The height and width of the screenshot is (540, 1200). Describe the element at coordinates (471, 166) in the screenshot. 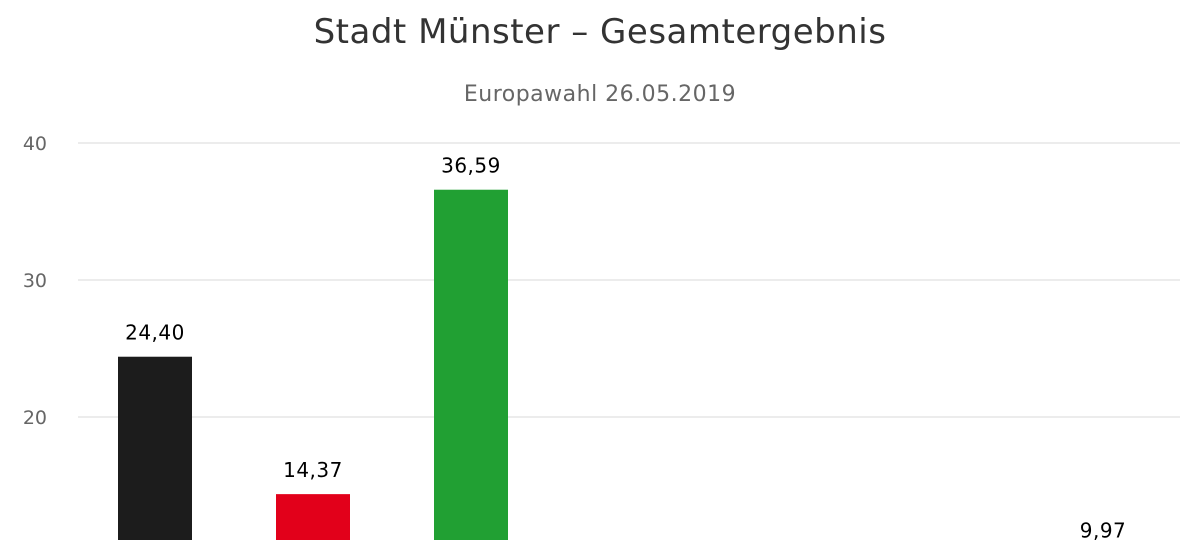

I see `bar-value-label: 36,59` at that location.